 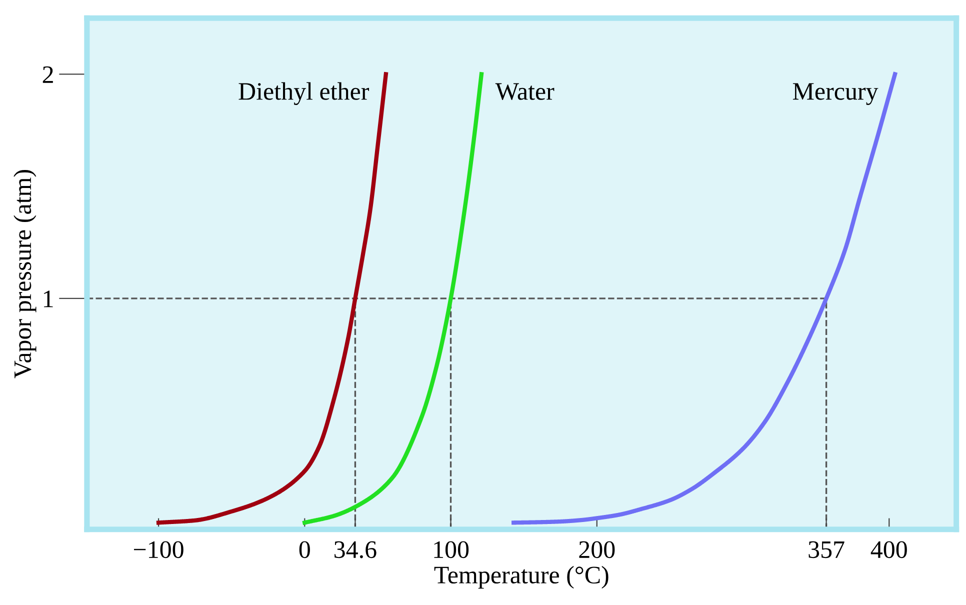 I want to click on y-axis-title: Vapor pressure (atm), so click(x=25, y=274).